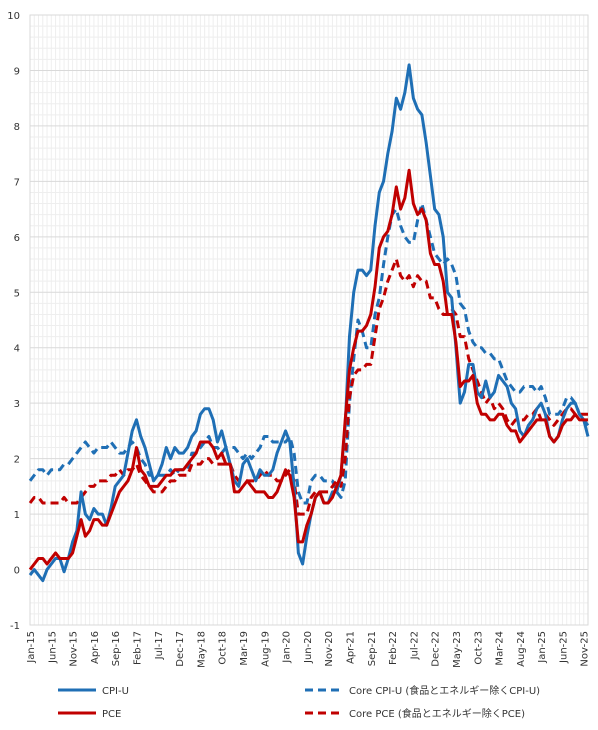 This screenshot has width=598, height=730. What do you see at coordinates (13, 321) in the screenshot?
I see `y-axis-ticks: -1 0 1 2 3 4 5 6 7 8 9 10` at bounding box center [13, 321].